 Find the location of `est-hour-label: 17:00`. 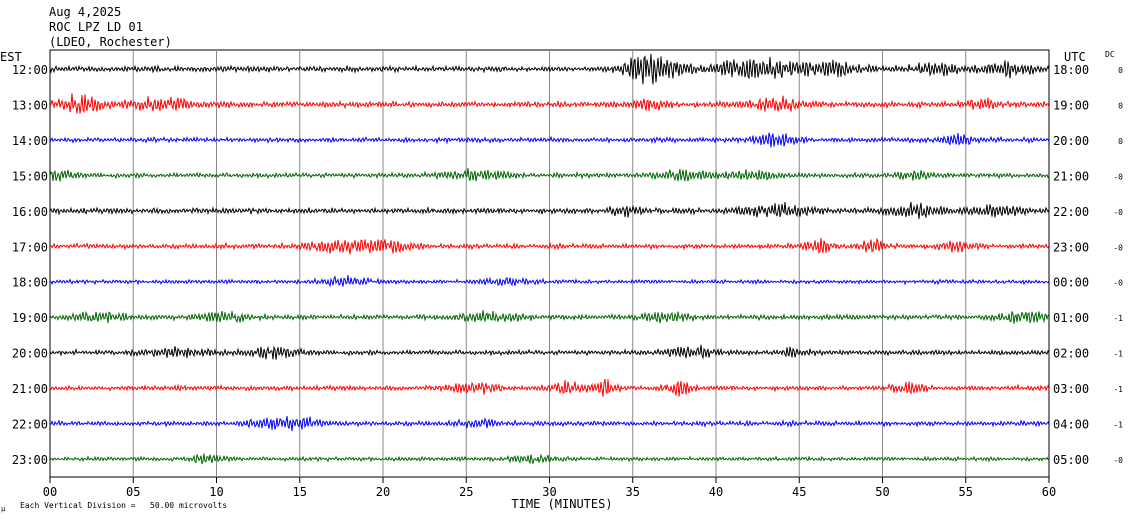

est-hour-label: 17:00 is located at coordinates (30, 247).